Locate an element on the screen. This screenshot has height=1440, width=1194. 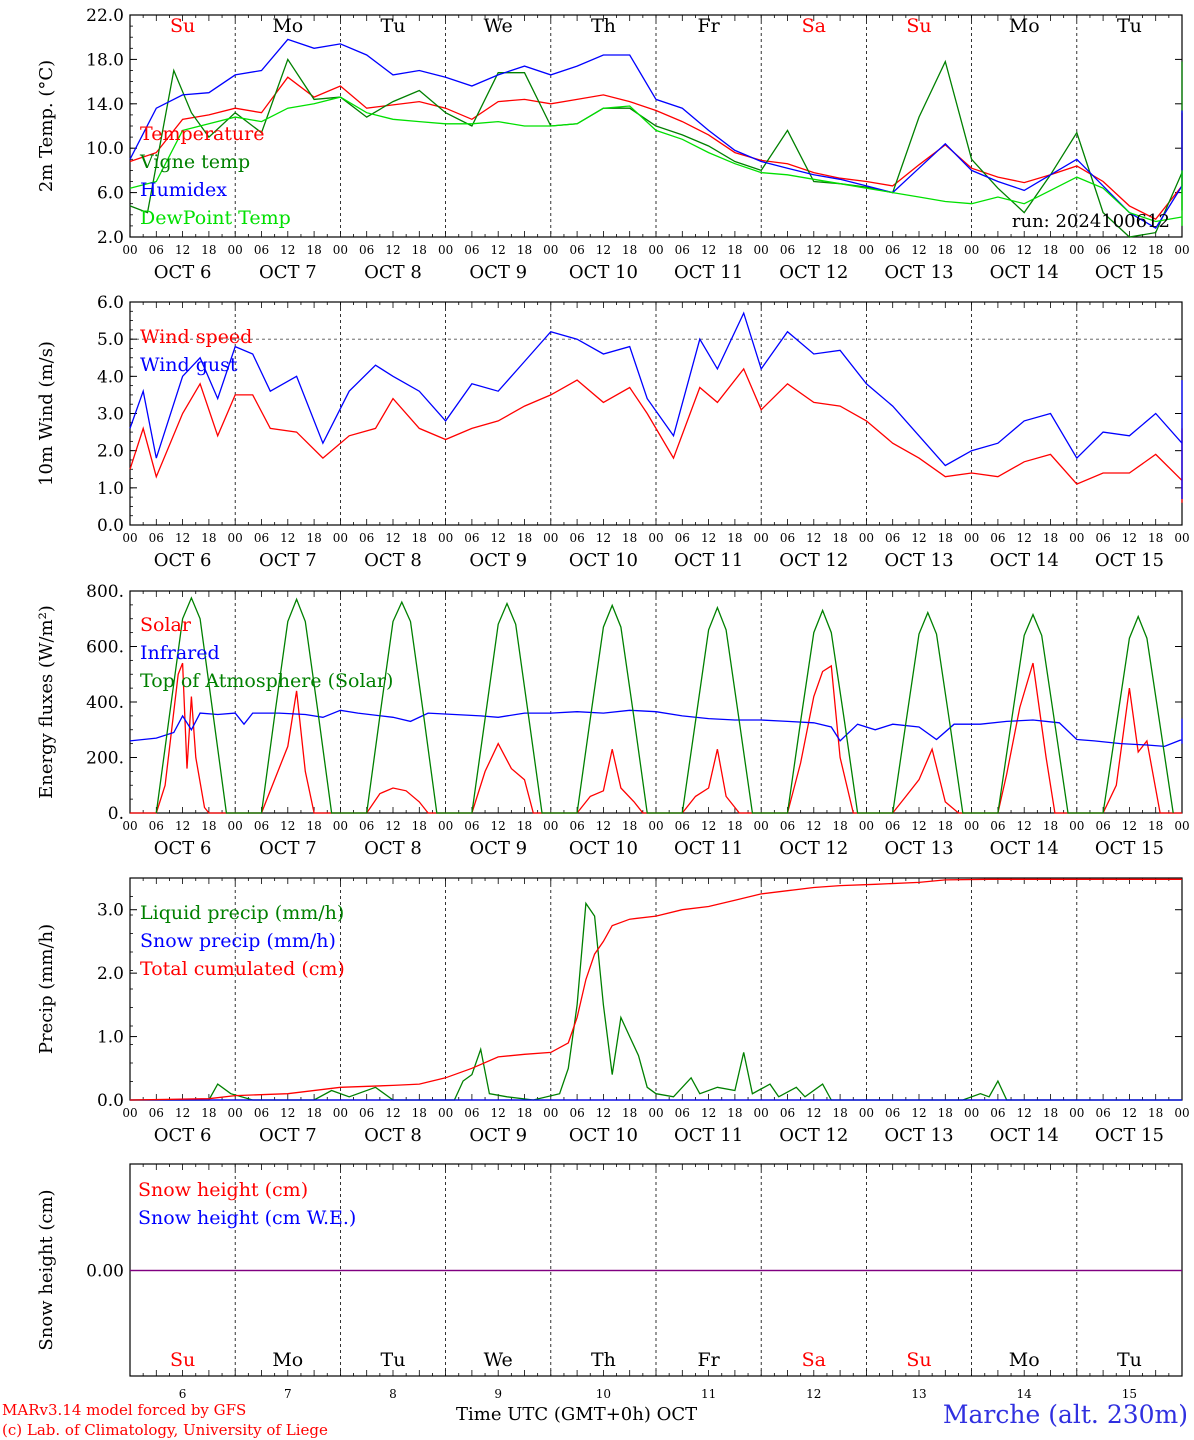
date-label: OCT 15 is located at coordinates (1129, 1135).